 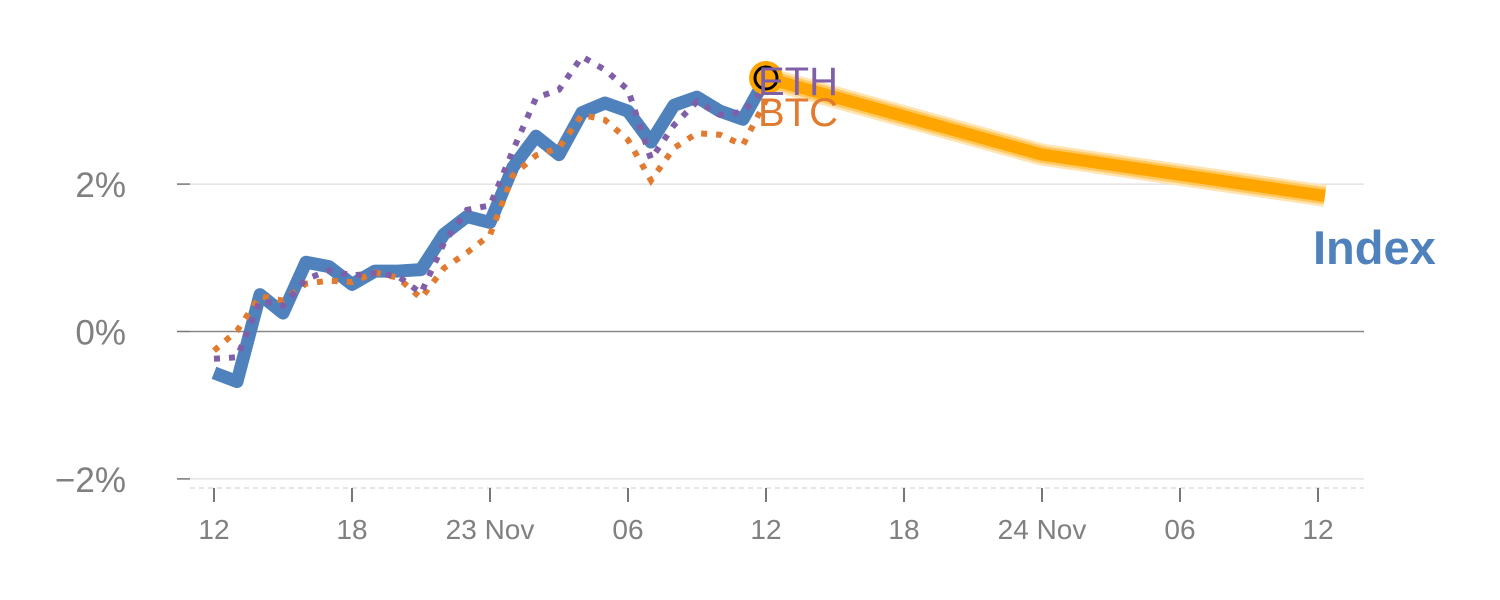 I want to click on current-point-marker, so click(x=766, y=77).